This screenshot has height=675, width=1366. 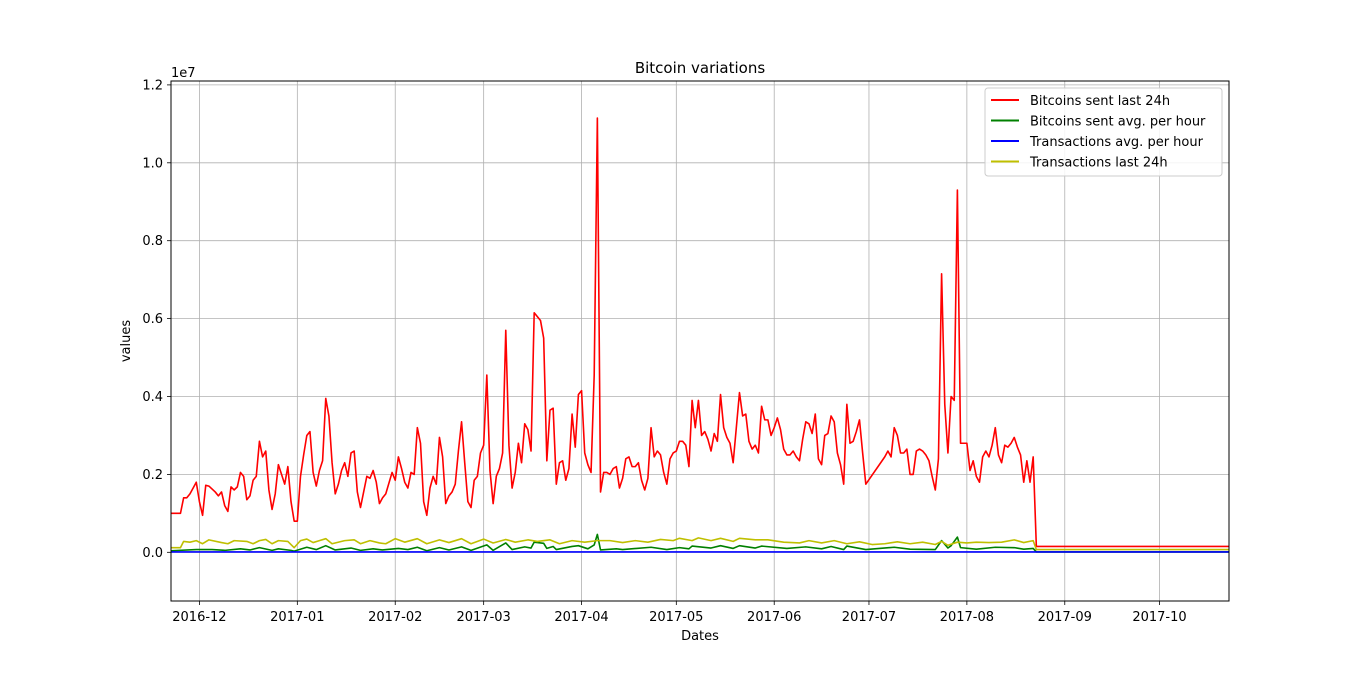 I want to click on y-axis-ticks: 0.0 0.2 0.4 0.6 0.8 1.0 1.2, so click(x=156, y=319).